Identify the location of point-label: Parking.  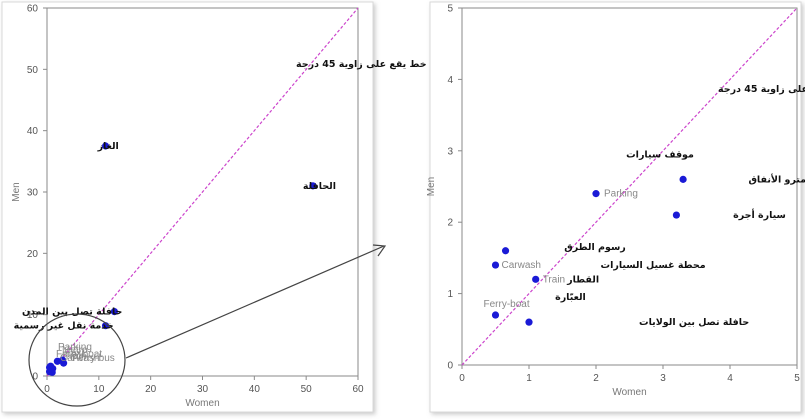
(621, 194).